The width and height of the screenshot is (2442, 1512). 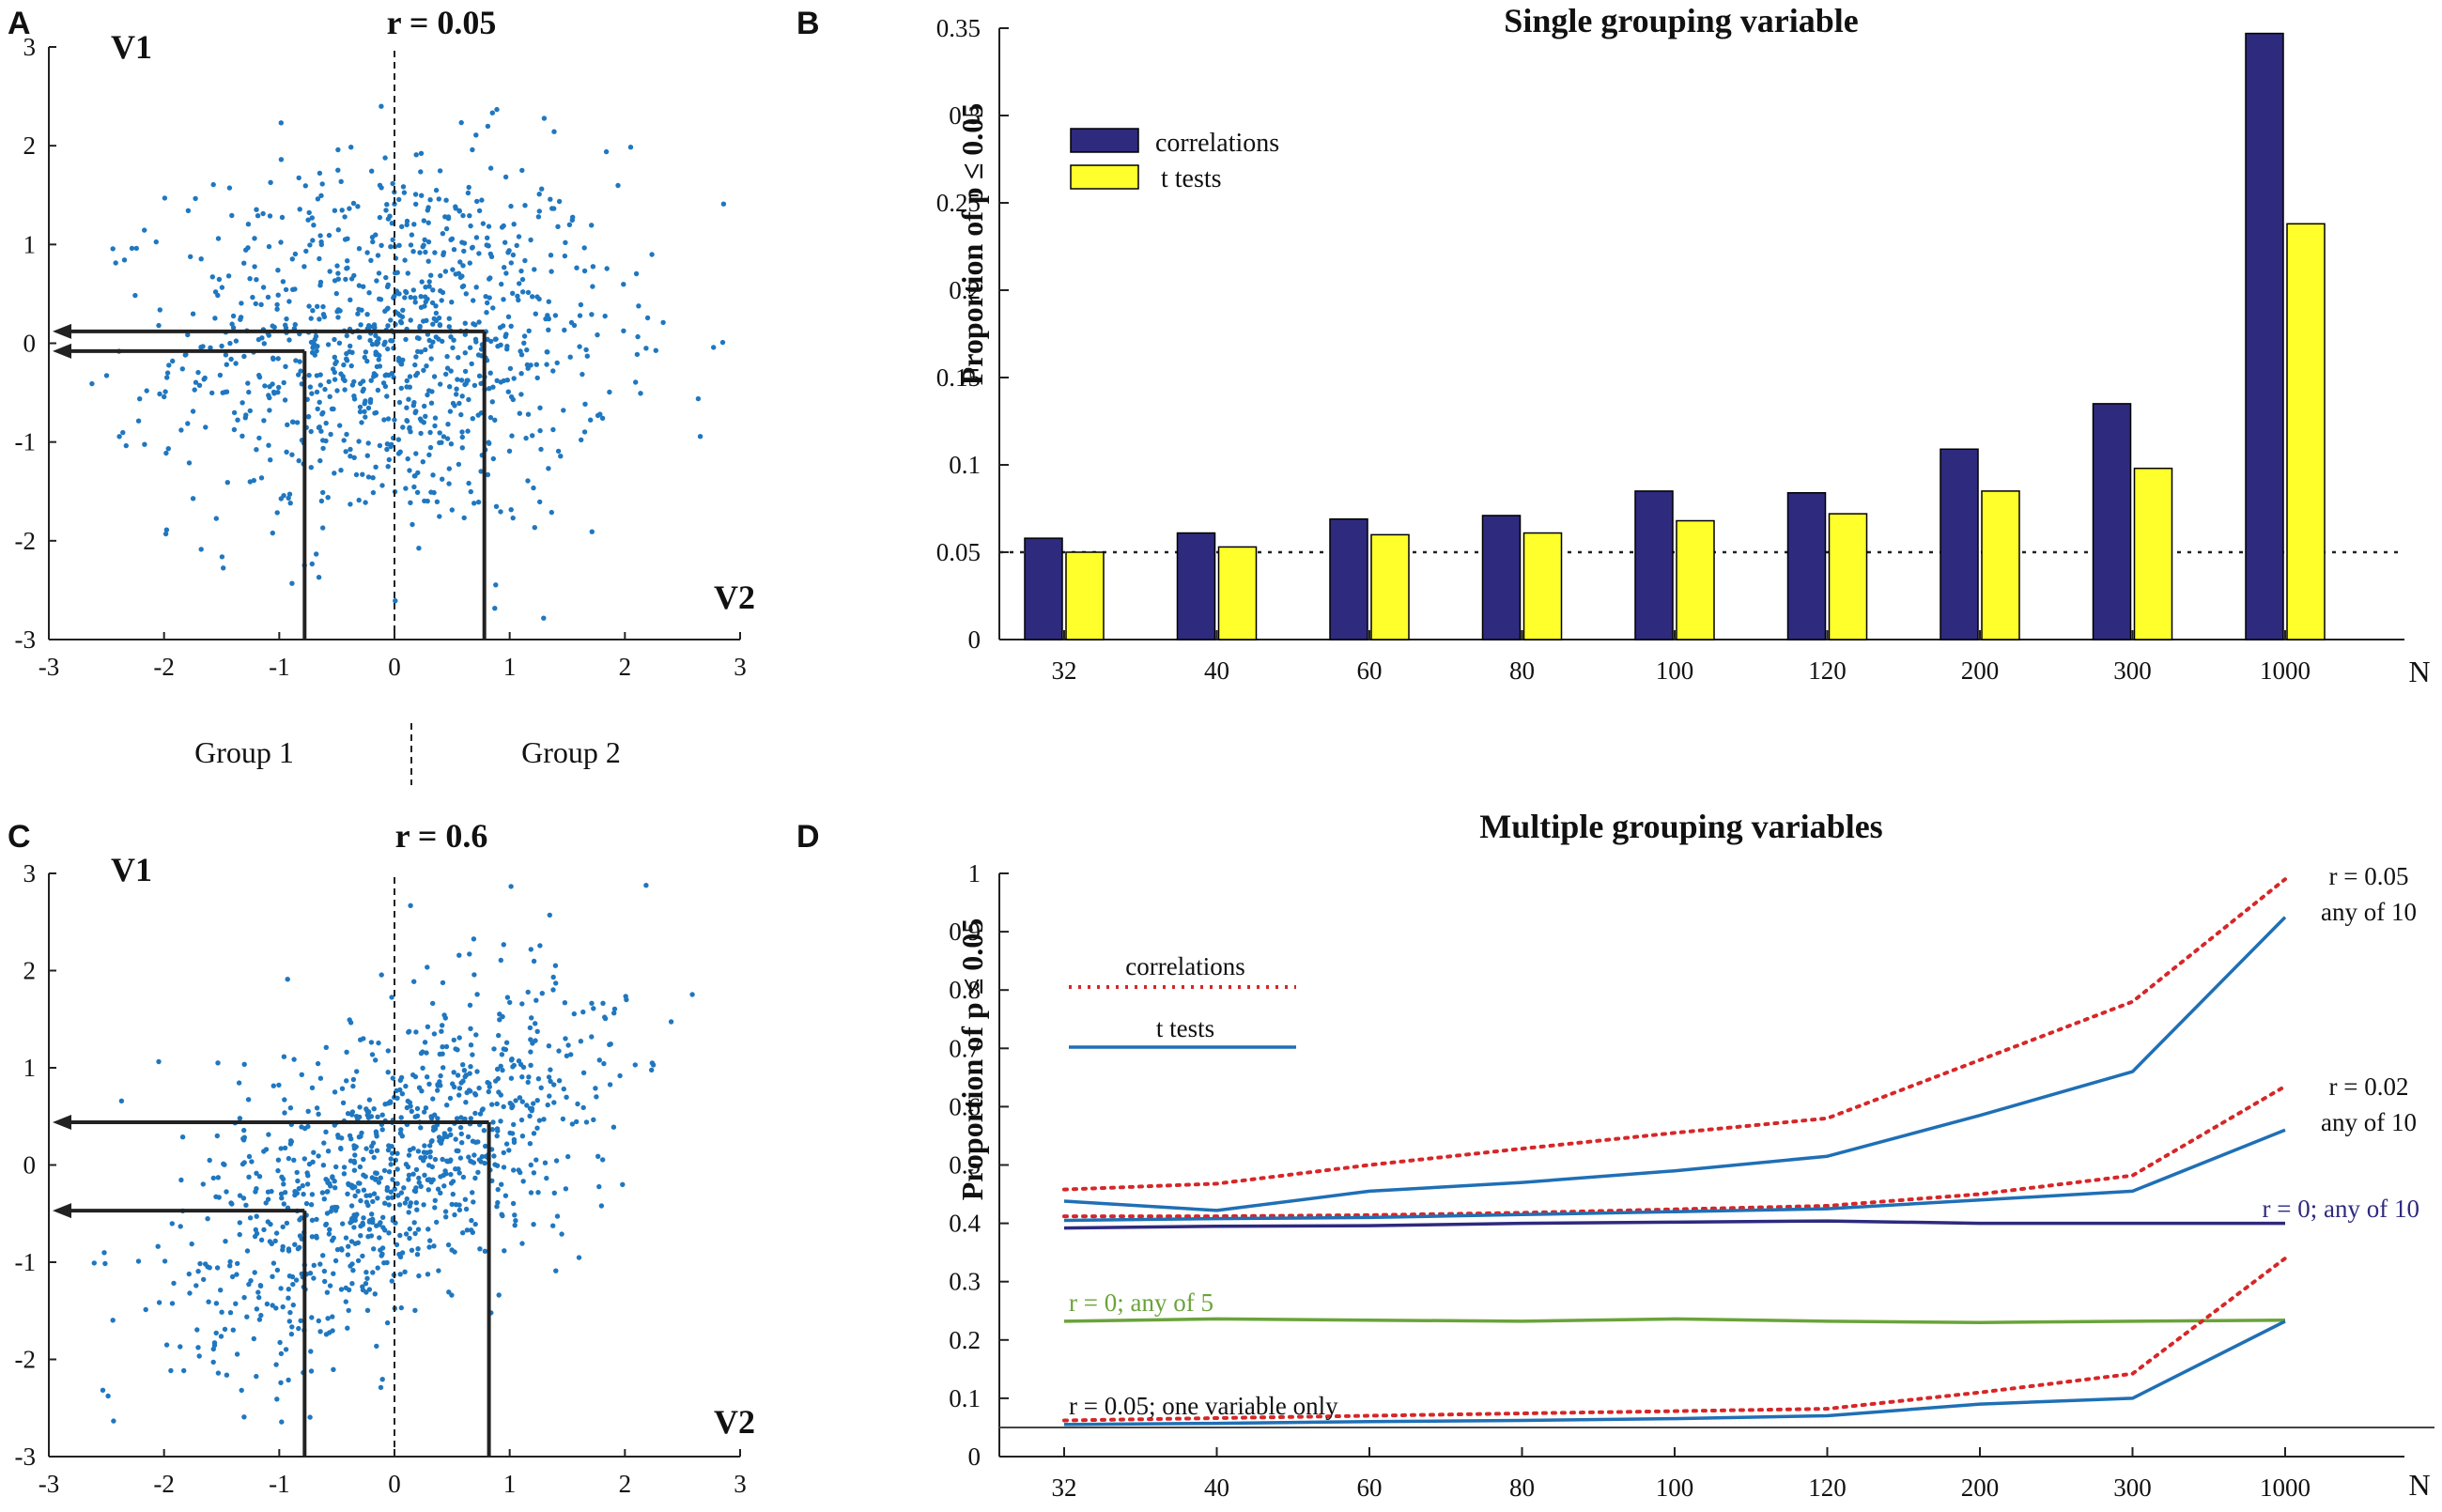 What do you see at coordinates (1217, 143) in the screenshot?
I see `legend-correlations-label: correlations` at bounding box center [1217, 143].